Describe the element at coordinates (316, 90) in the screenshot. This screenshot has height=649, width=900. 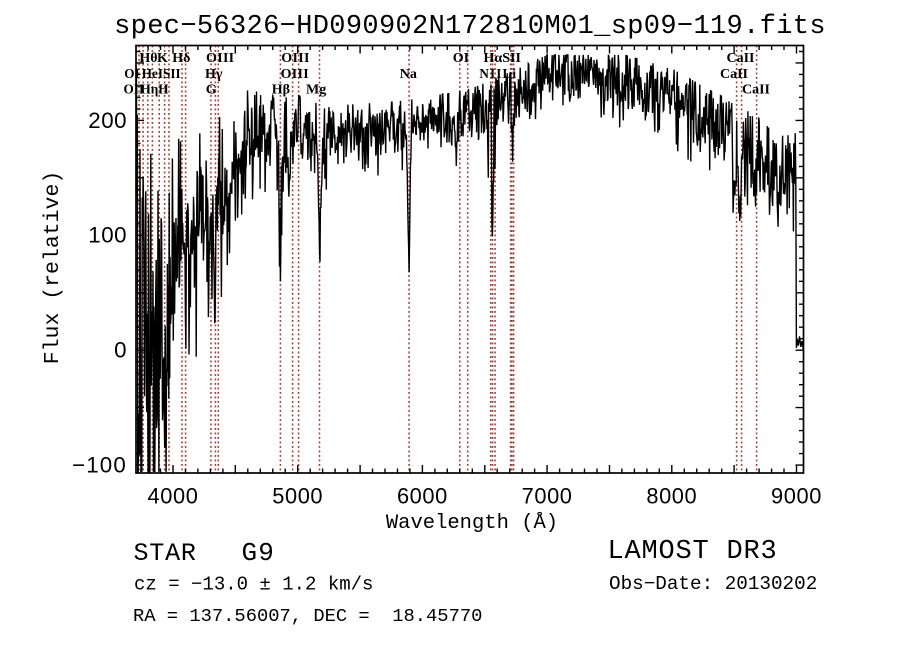
I see `svg-text: Mg` at that location.